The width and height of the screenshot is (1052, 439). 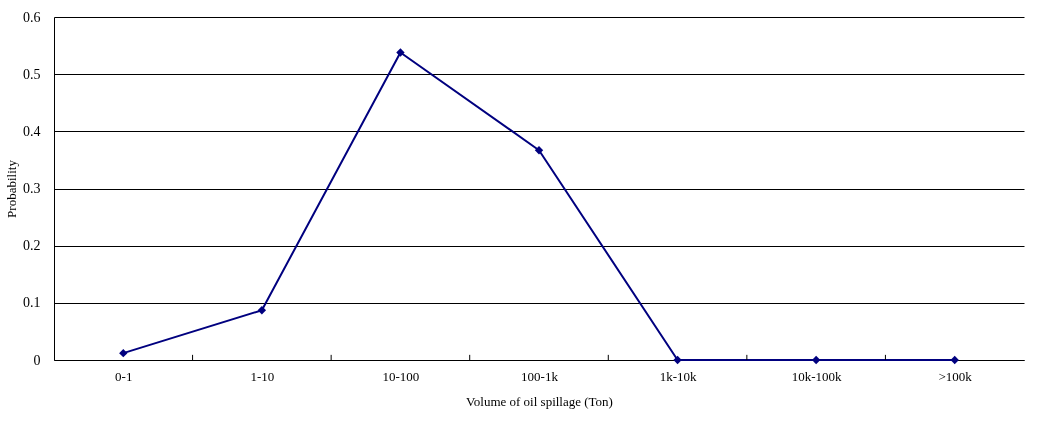 What do you see at coordinates (32, 246) in the screenshot?
I see `y-tick-label: 0.2` at bounding box center [32, 246].